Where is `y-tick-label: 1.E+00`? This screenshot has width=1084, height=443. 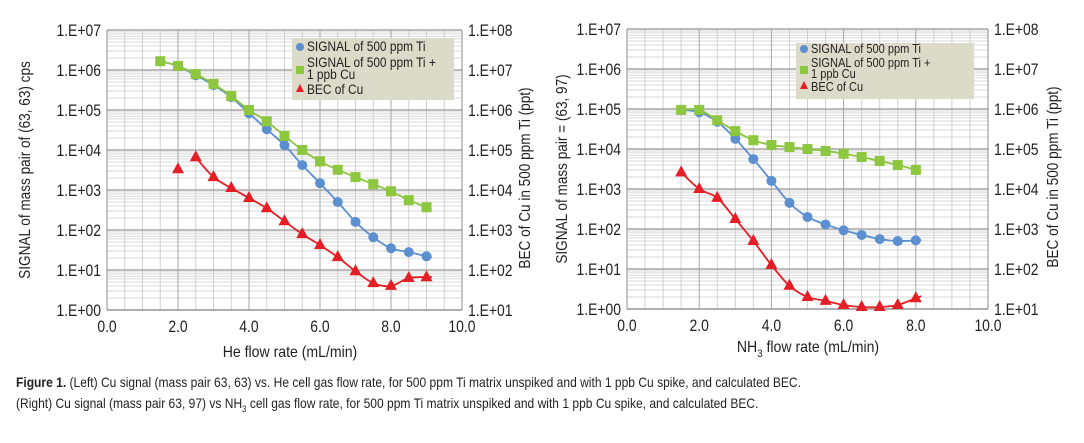
y-tick-label: 1.E+00 is located at coordinates (598, 310).